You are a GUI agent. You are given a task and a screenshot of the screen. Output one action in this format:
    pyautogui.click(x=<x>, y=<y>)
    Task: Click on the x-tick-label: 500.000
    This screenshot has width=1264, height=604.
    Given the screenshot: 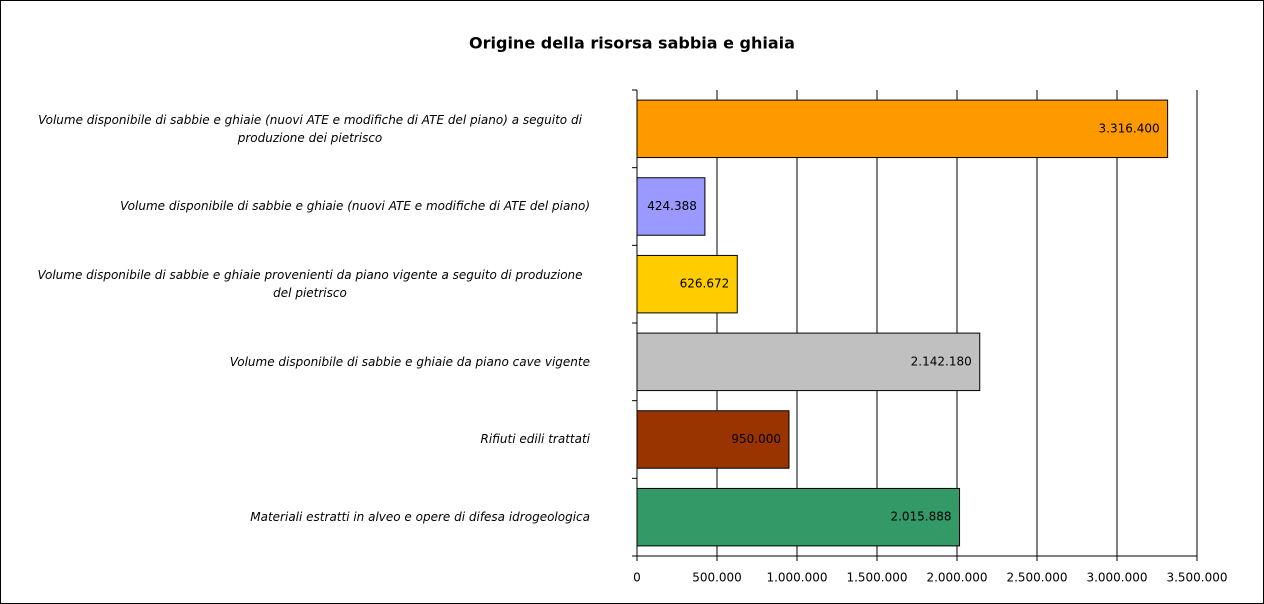 What is the action you would take?
    pyautogui.click(x=717, y=578)
    